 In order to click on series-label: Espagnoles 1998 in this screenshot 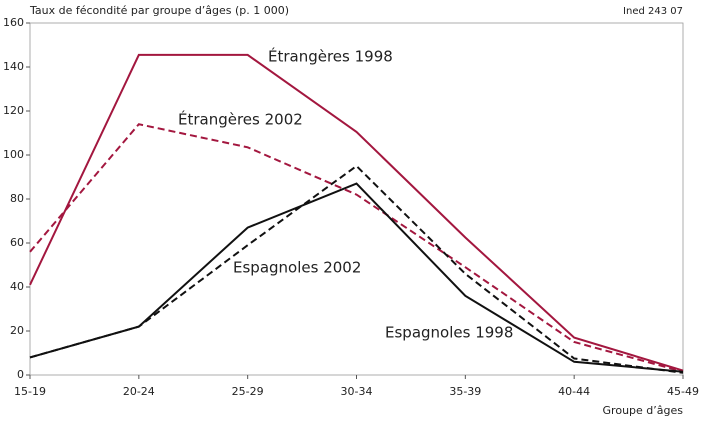, I will do `click(449, 333)`.